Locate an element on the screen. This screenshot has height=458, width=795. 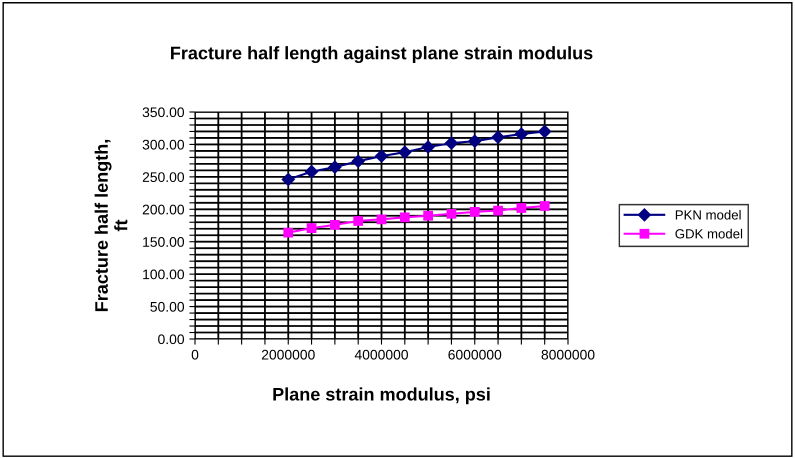
y-tick-label: 0.00 is located at coordinates (171, 339).